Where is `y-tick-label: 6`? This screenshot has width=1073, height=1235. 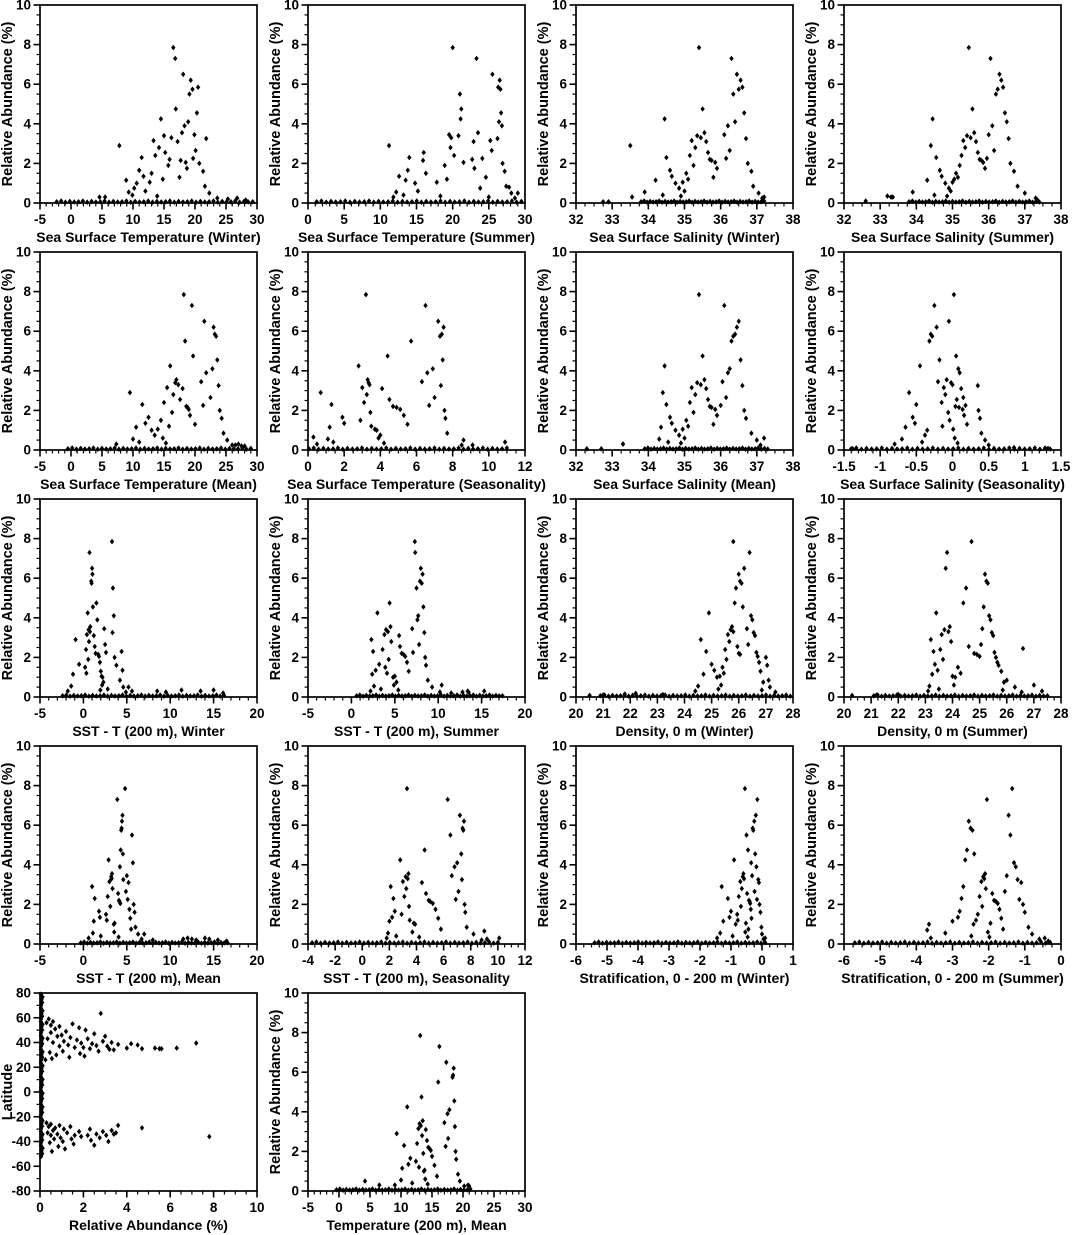
y-tick-label: 6 is located at coordinates (27, 578).